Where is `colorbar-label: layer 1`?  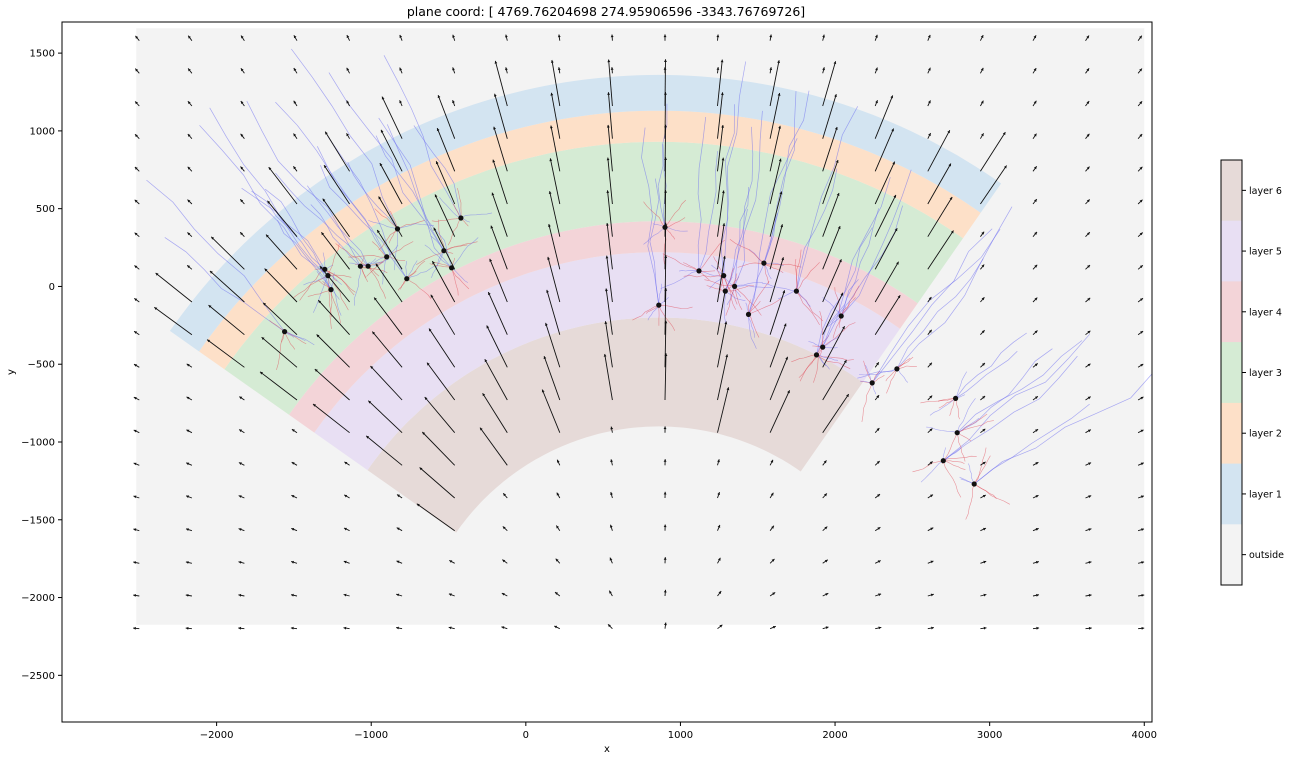 colorbar-label: layer 1 is located at coordinates (1265, 494).